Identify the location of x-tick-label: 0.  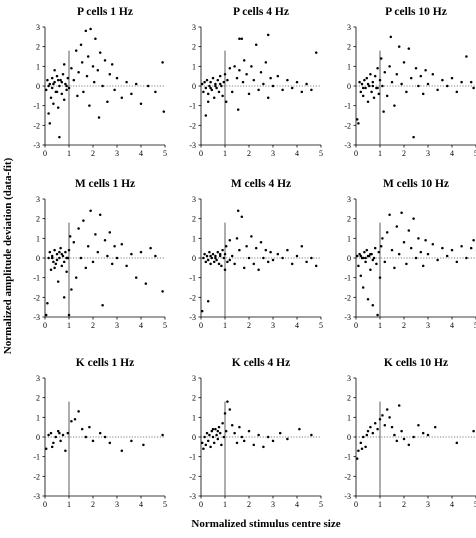
(356, 153).